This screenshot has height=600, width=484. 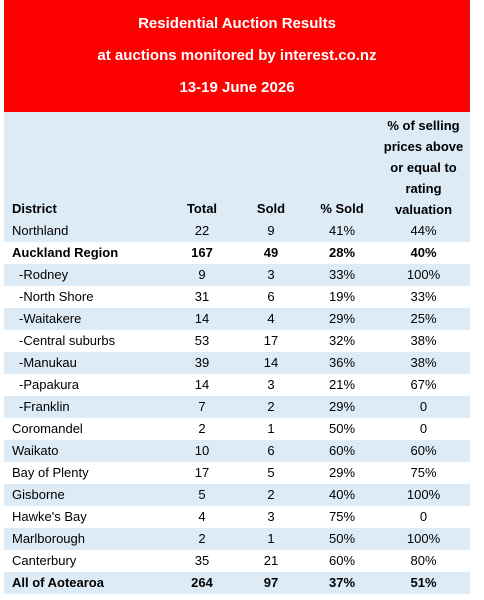 I want to click on value-cell: 97, so click(x=271, y=583).